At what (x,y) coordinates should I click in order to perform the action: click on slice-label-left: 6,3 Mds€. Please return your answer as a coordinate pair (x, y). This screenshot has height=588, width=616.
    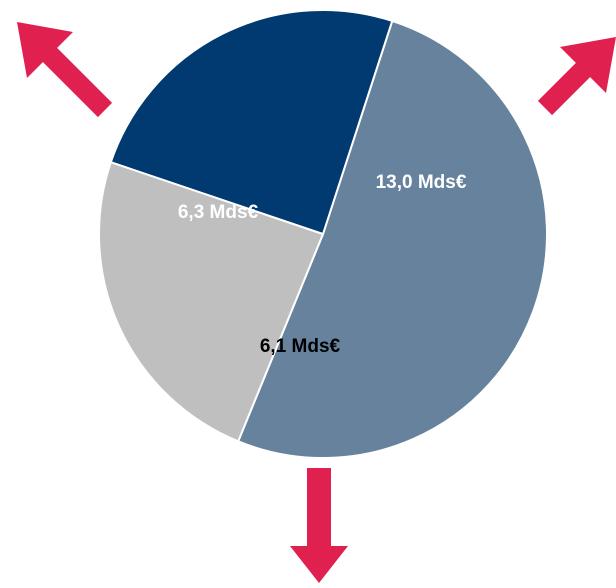
    Looking at the image, I should click on (218, 212).